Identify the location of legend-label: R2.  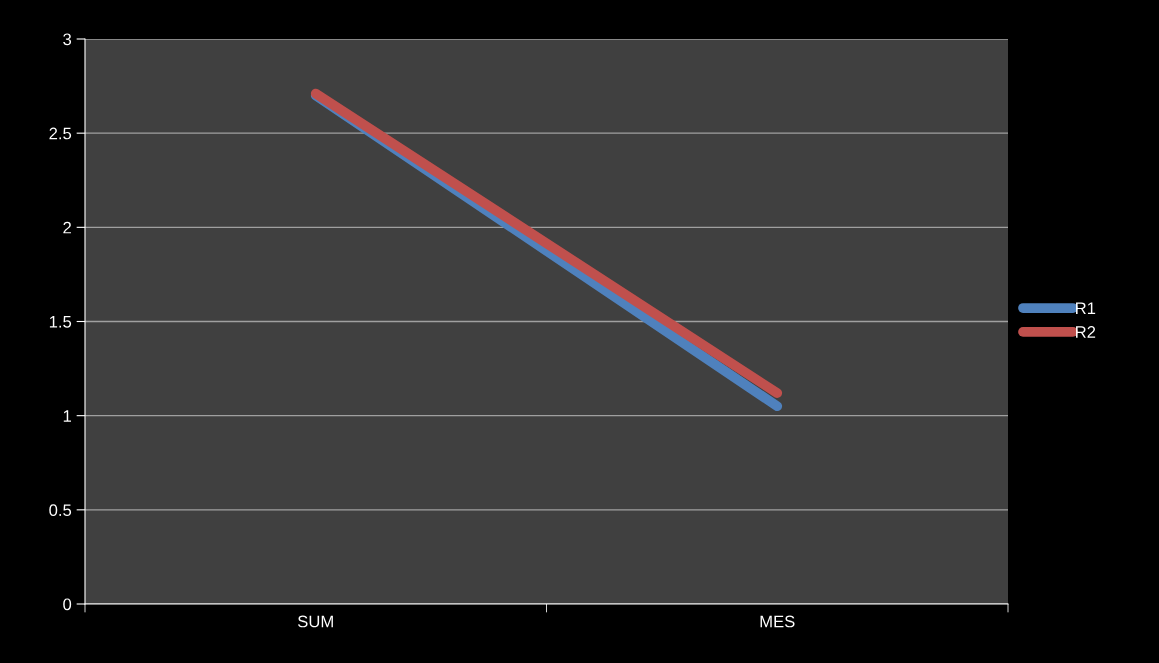
(1086, 332).